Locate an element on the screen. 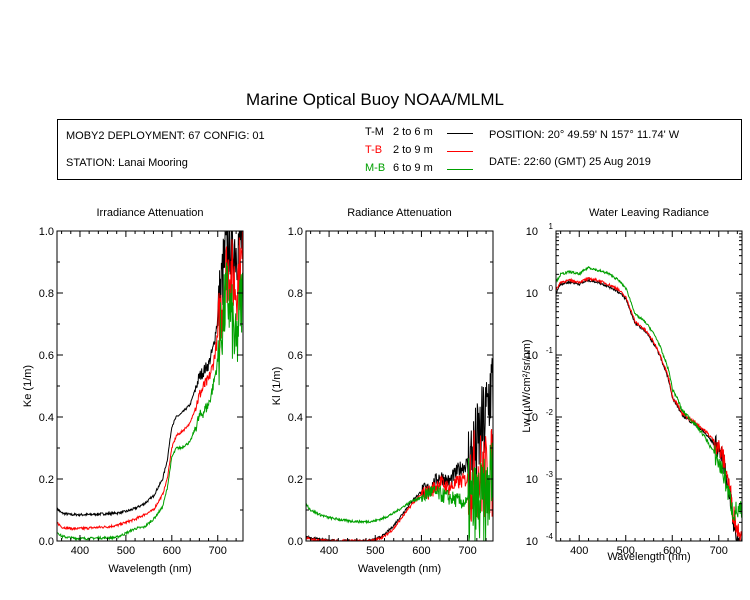 The width and height of the screenshot is (750, 600). y-tick-exponent: -4 is located at coordinates (550, 536).